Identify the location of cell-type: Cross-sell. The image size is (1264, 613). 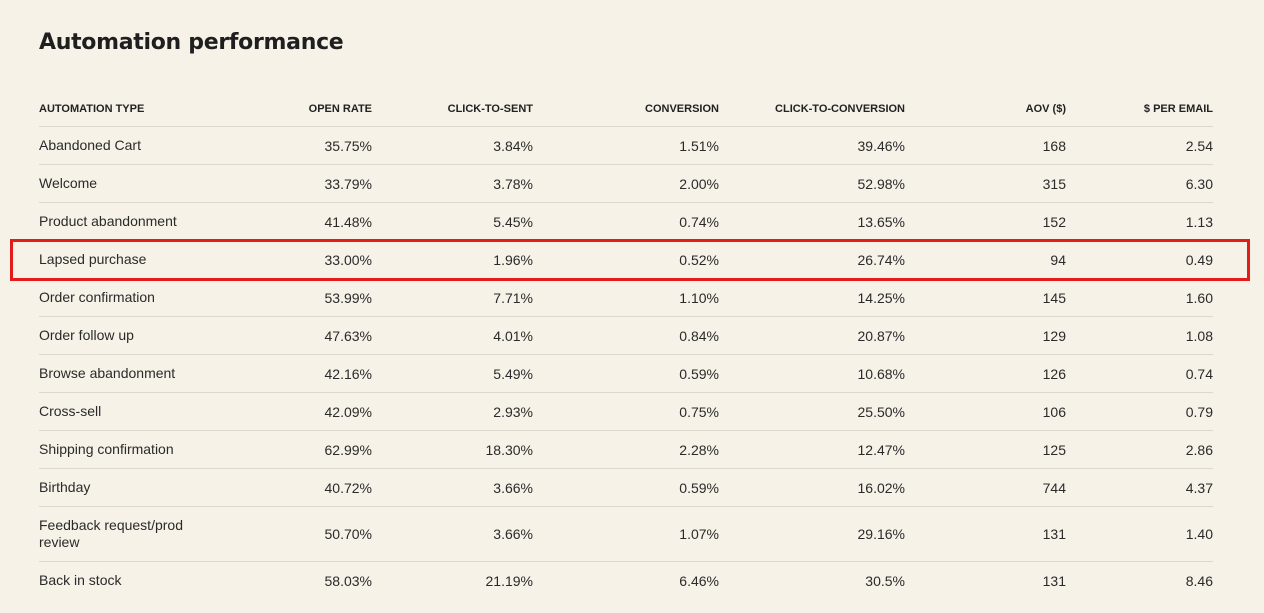
(139, 411).